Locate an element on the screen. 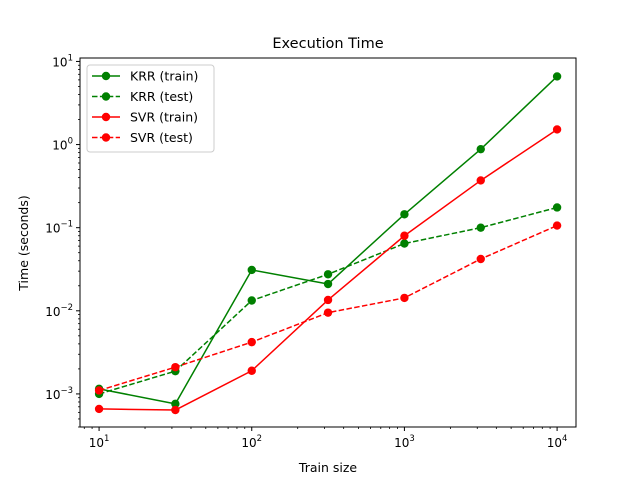 This screenshot has height=480, width=640. y-tick-exponent: −1 is located at coordinates (66, 225).